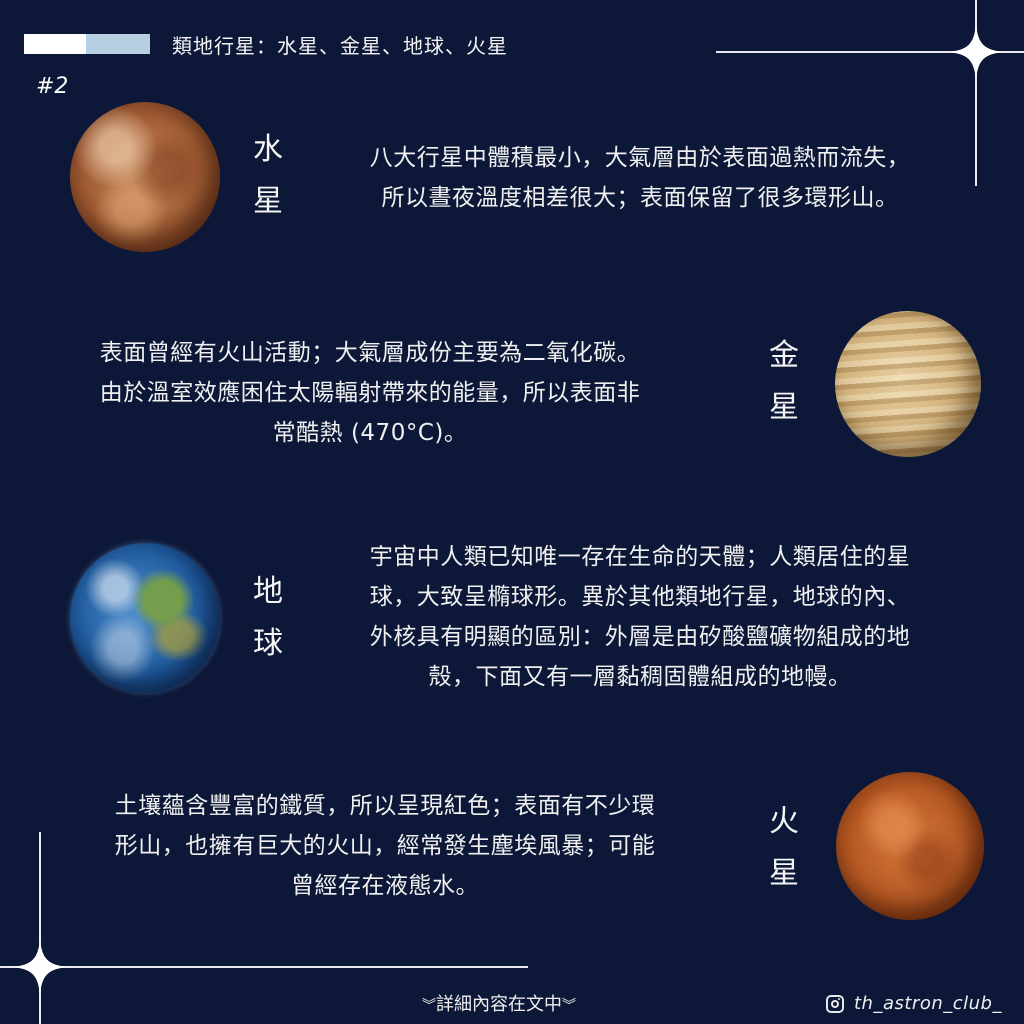  I want to click on sparkle-icon-top, so click(976, 52).